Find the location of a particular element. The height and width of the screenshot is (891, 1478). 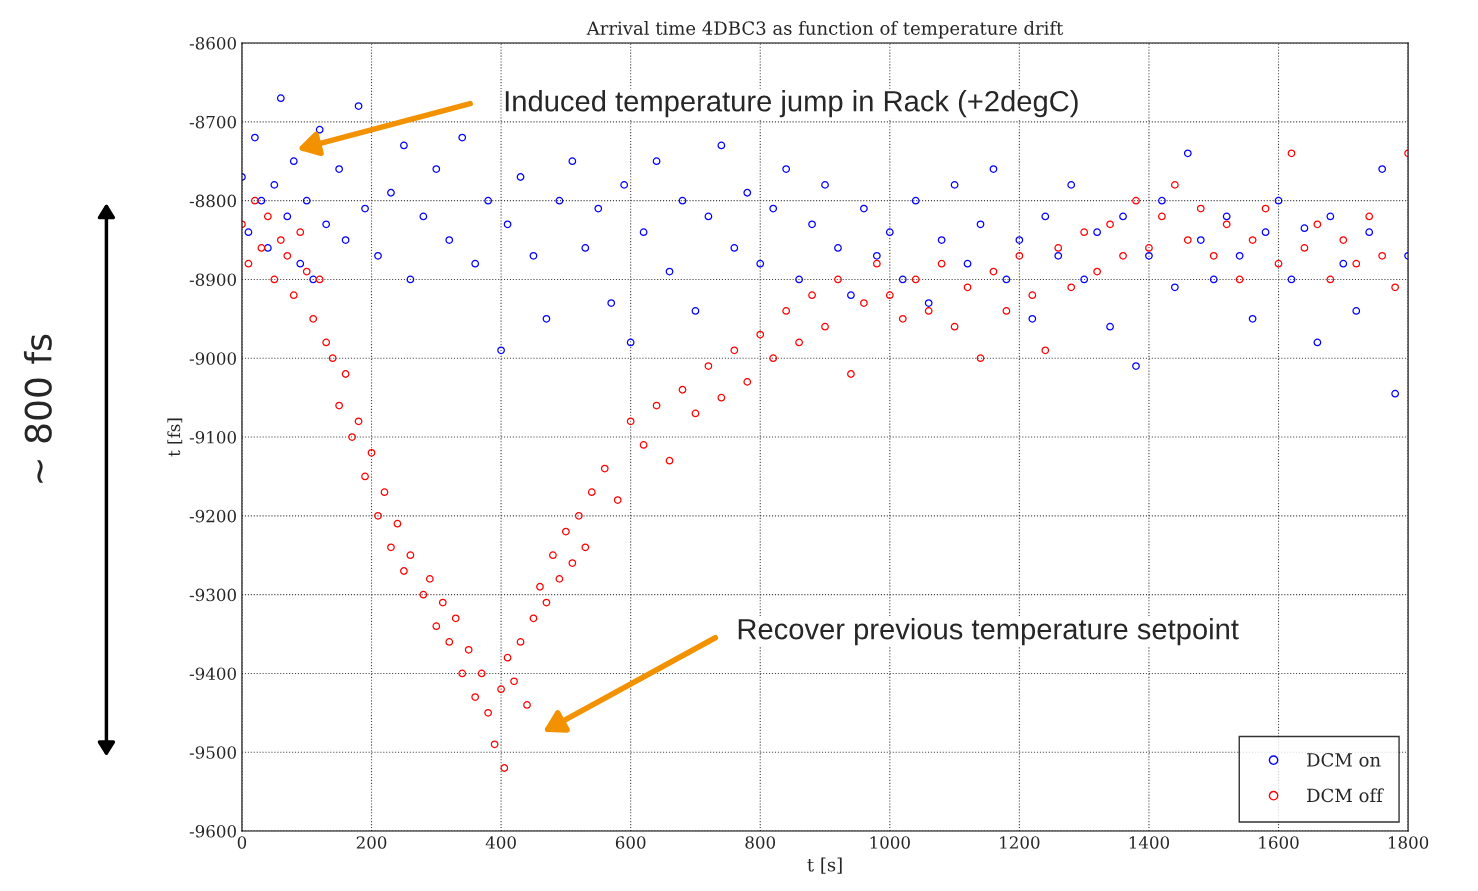

y-tick-label: -8600 is located at coordinates (212, 43).